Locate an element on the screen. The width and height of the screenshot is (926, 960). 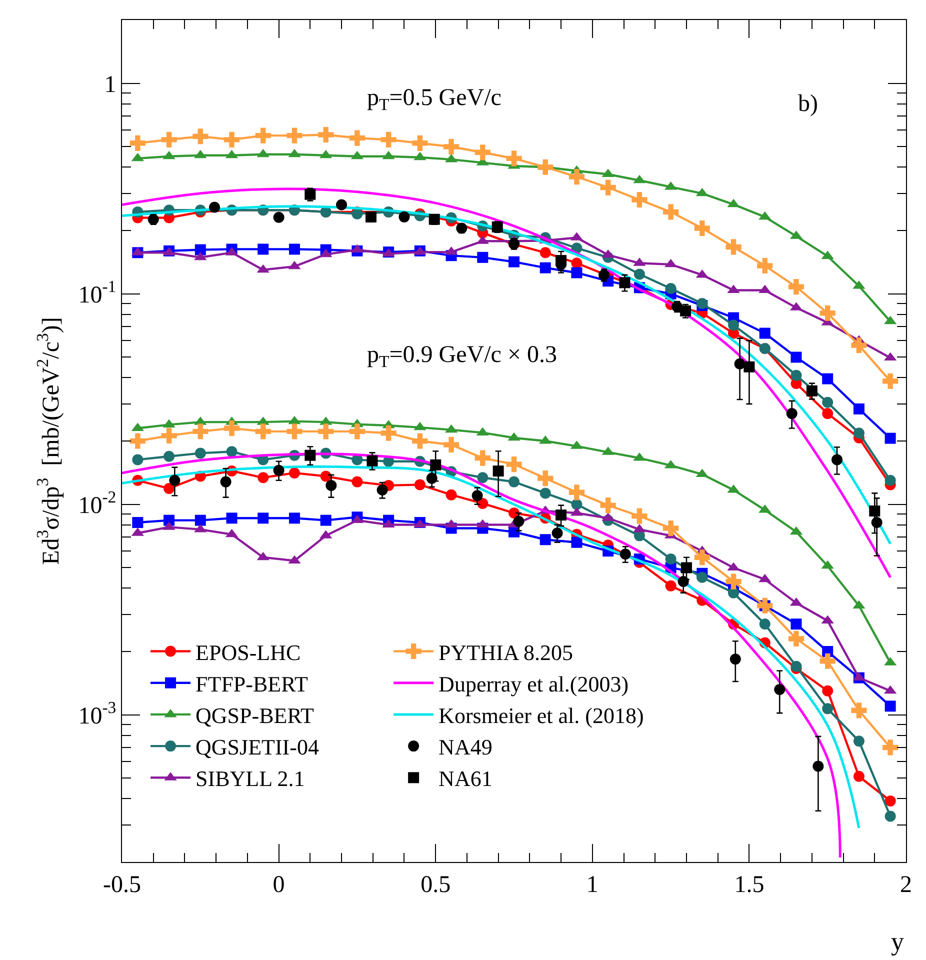
x-axis-title: y is located at coordinates (897, 941).